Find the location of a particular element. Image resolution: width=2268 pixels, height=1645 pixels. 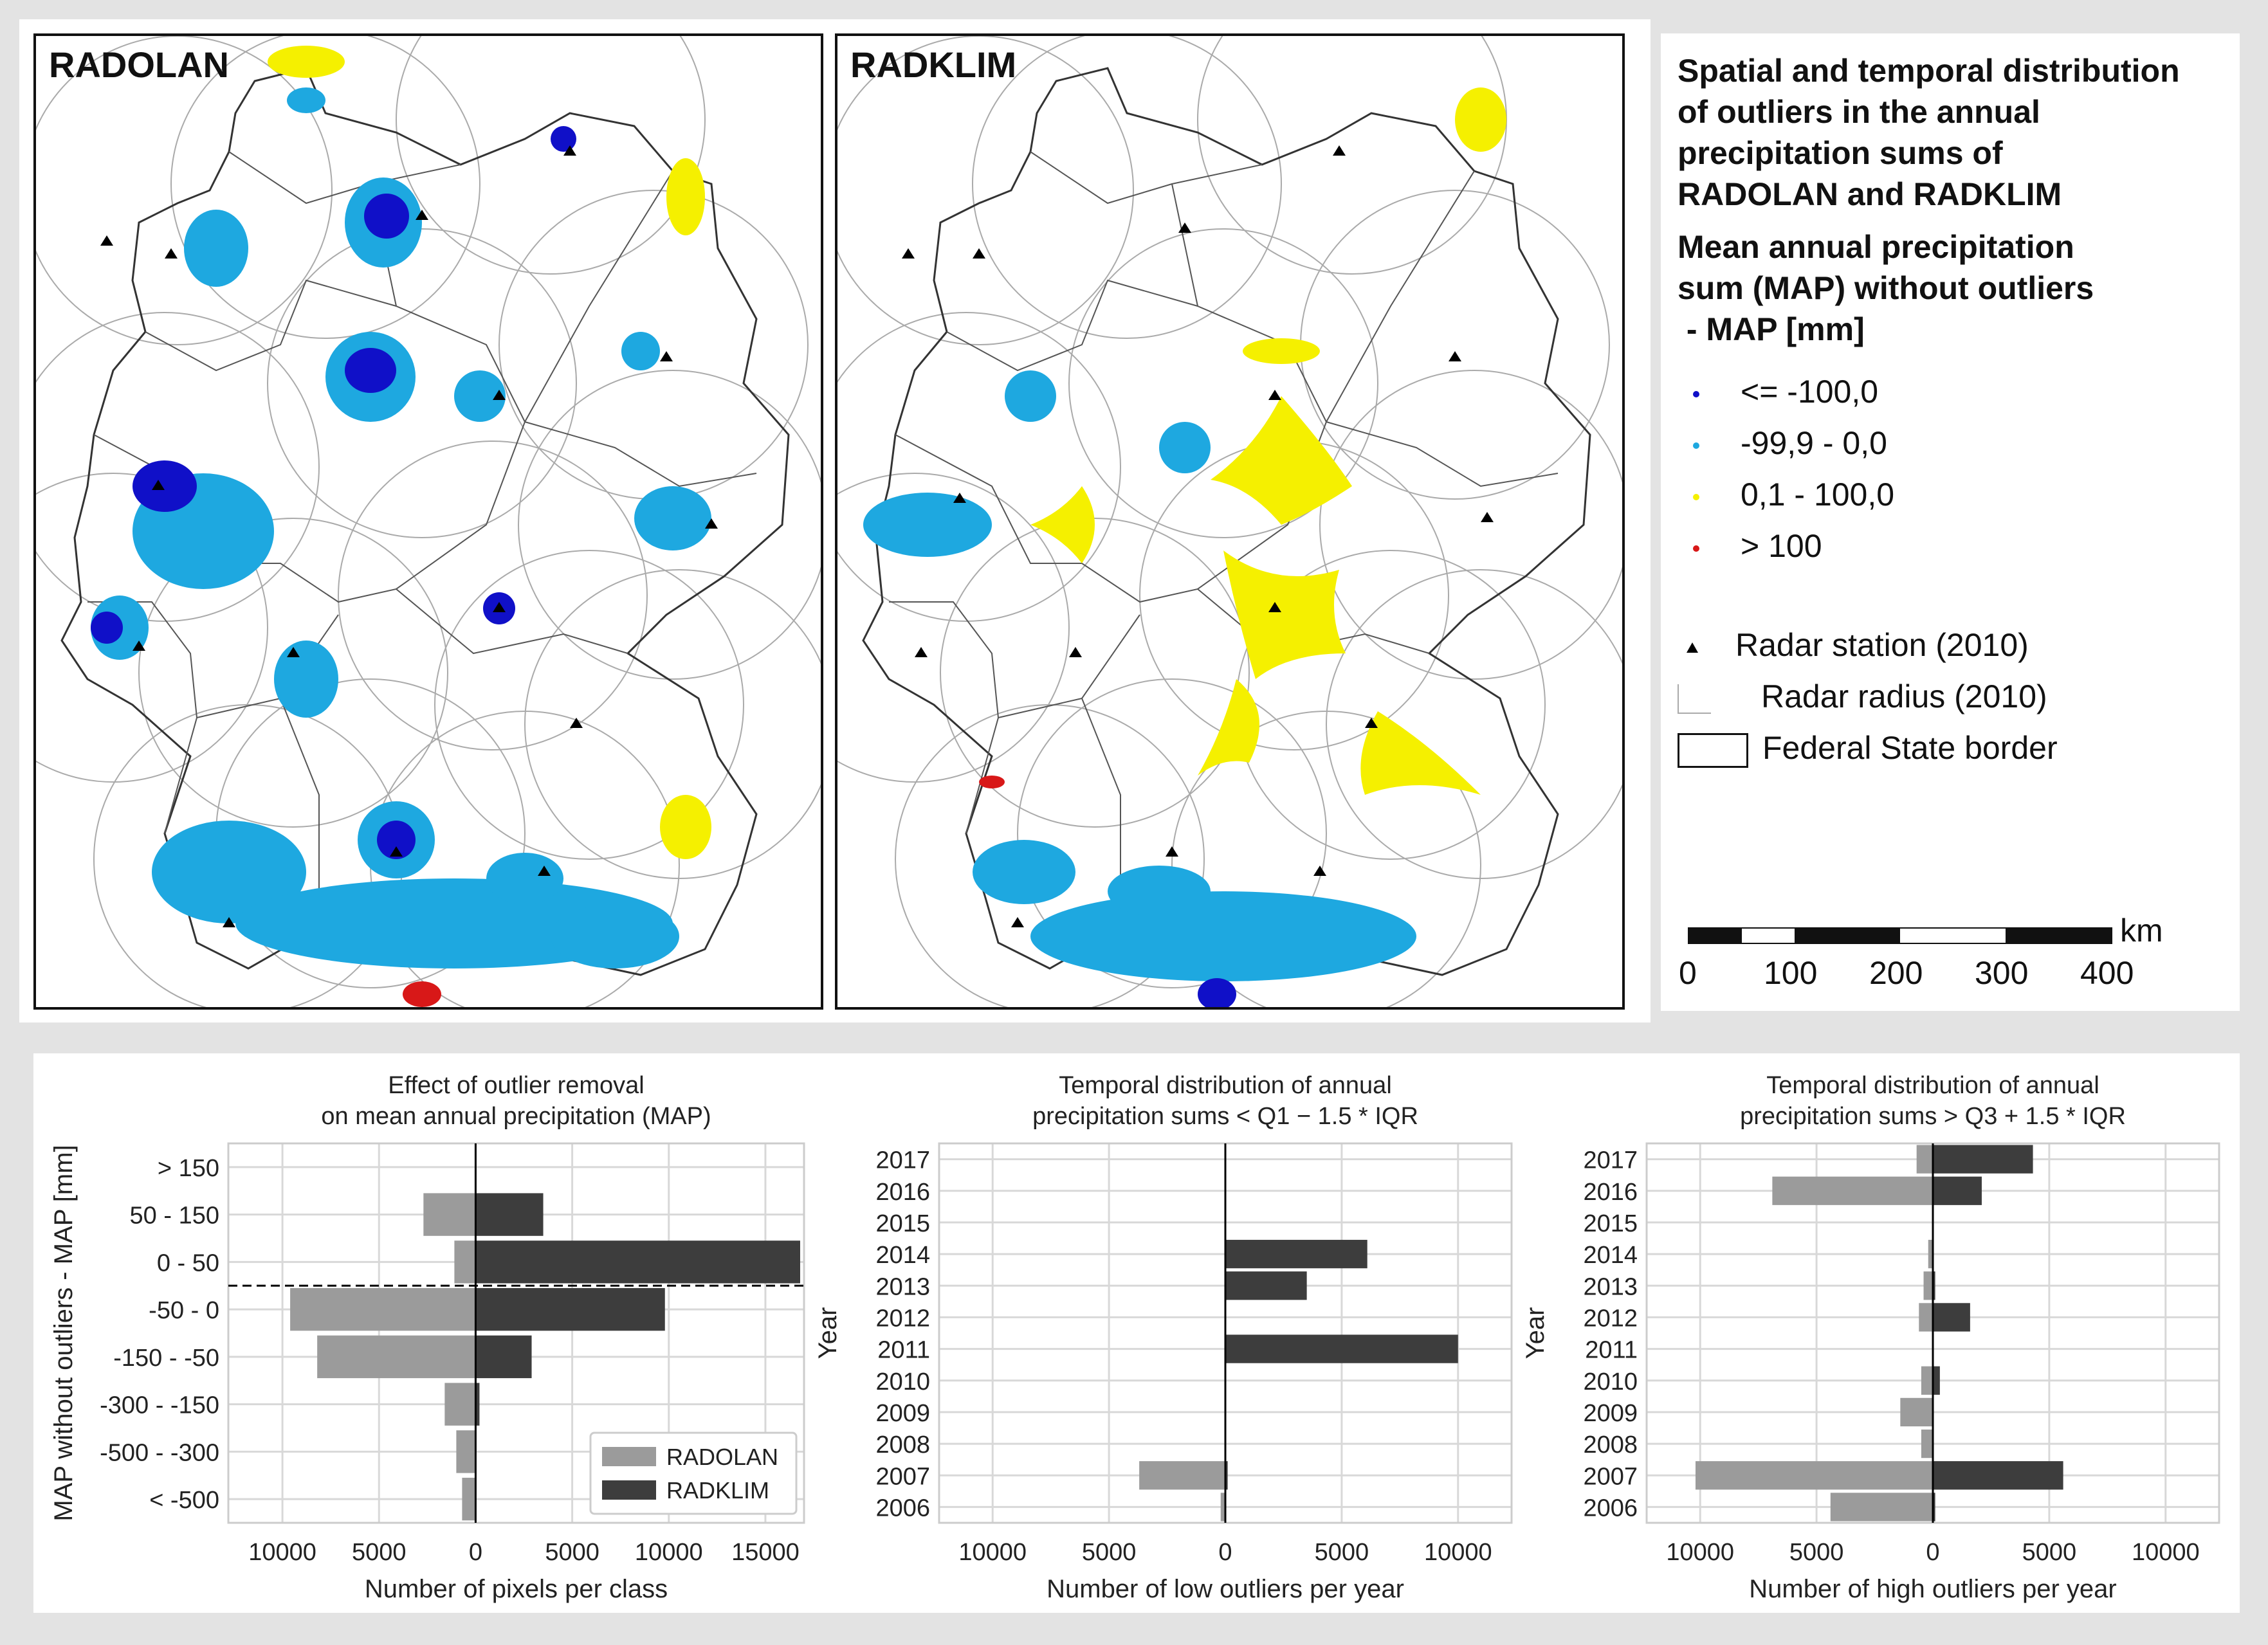

scale-unit: km is located at coordinates (2141, 931).